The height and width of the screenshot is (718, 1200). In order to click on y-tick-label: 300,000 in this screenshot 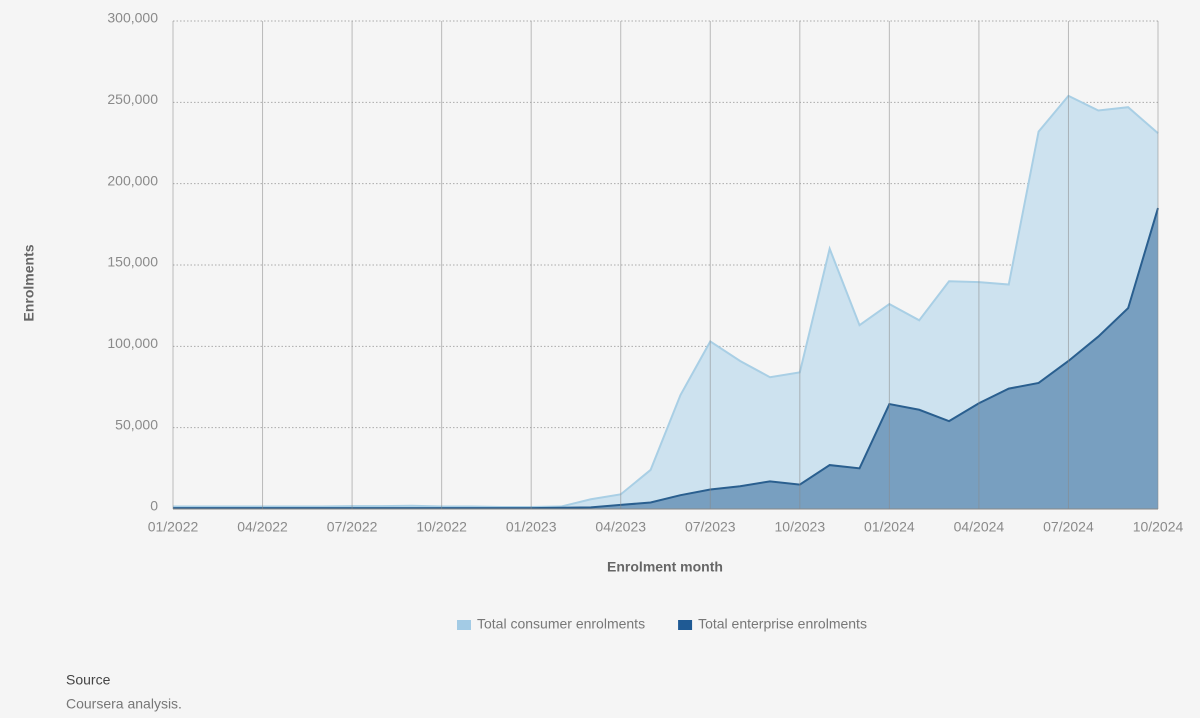, I will do `click(132, 18)`.